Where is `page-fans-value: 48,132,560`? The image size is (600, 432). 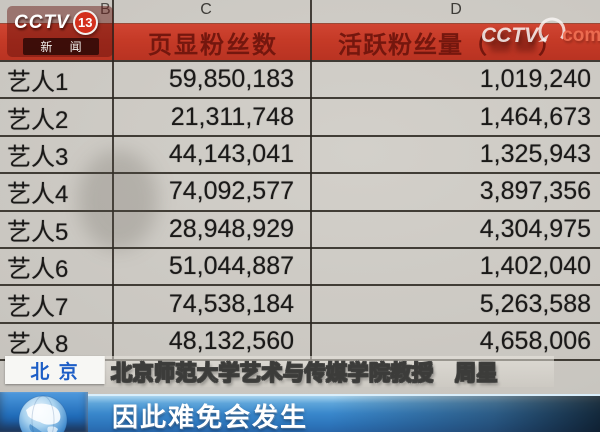 page-fans-value: 48,132,560 is located at coordinates (231, 340).